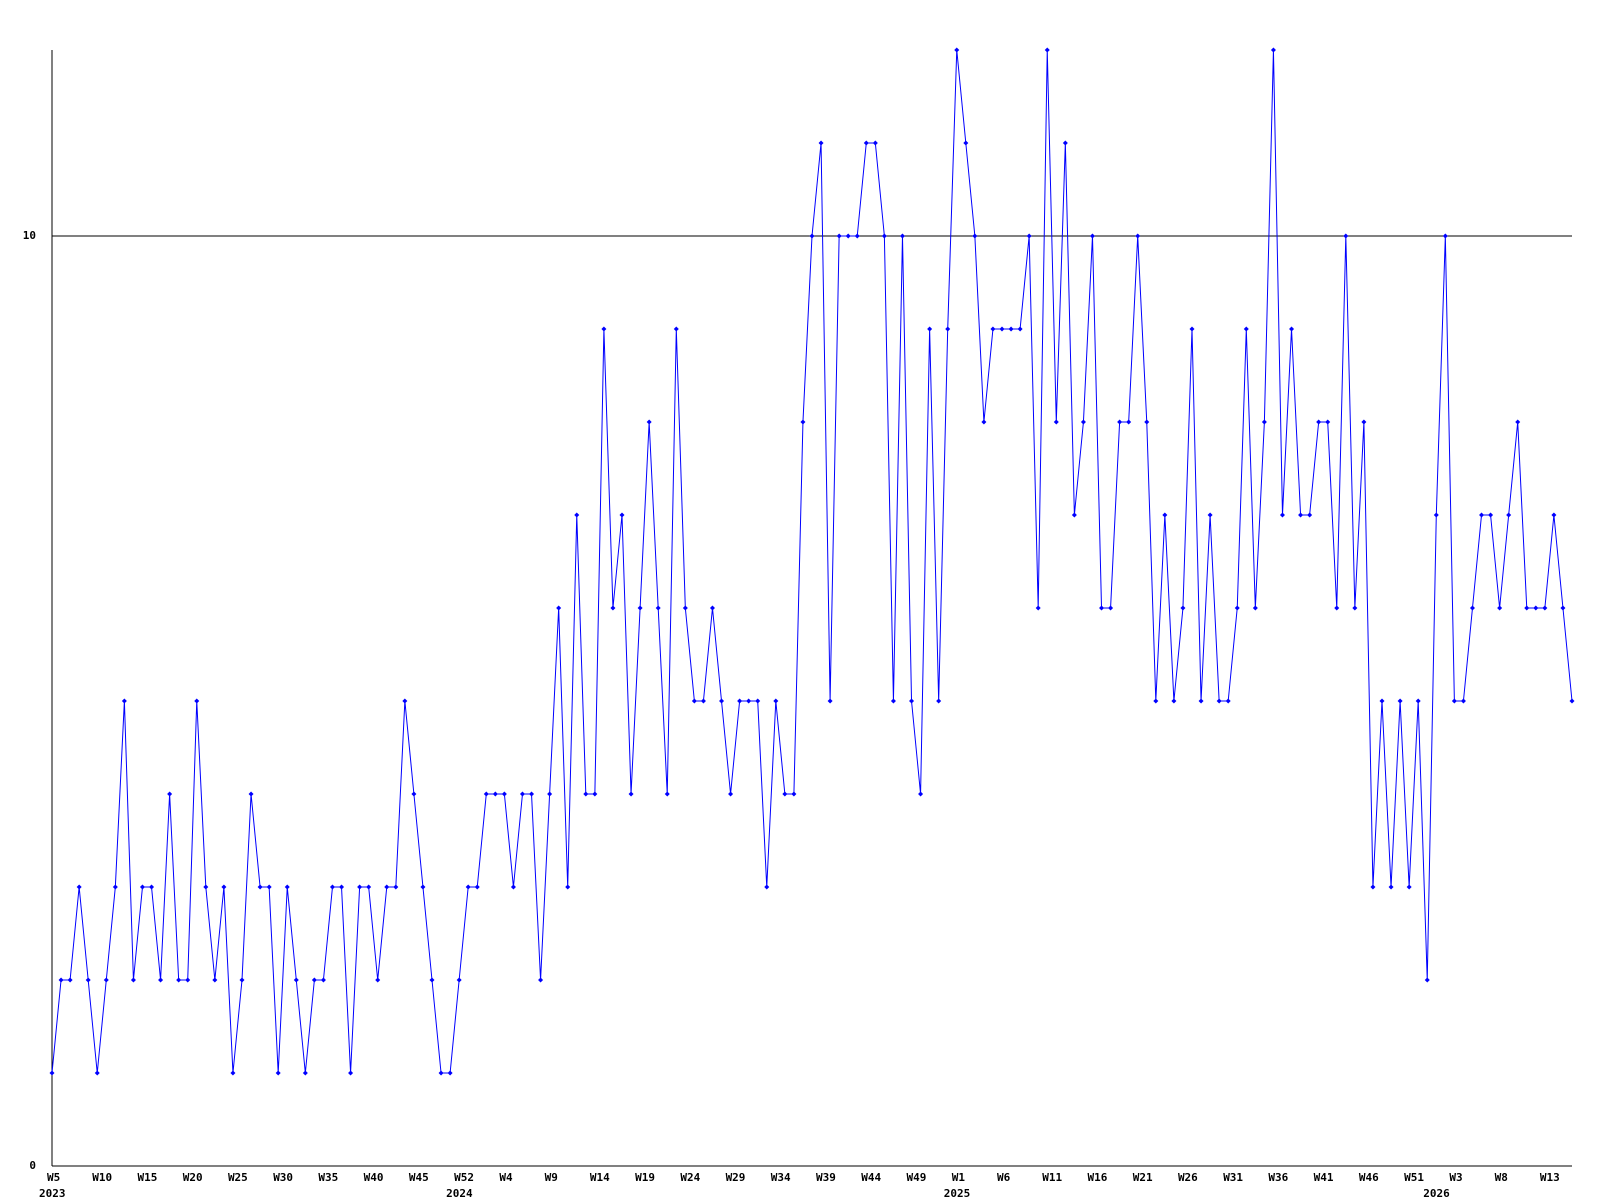 This screenshot has width=1600, height=1200. Describe the element at coordinates (1004, 1177) in the screenshot. I see `x-tick-label: W6` at that location.